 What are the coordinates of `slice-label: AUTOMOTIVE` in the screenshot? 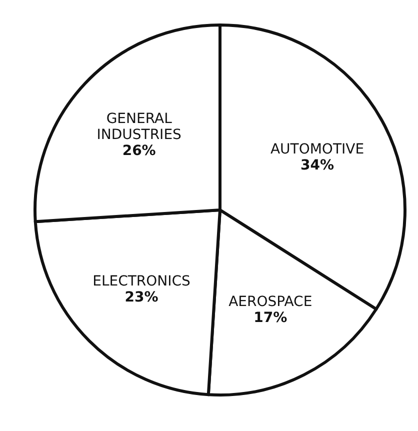 It's located at (317, 150).